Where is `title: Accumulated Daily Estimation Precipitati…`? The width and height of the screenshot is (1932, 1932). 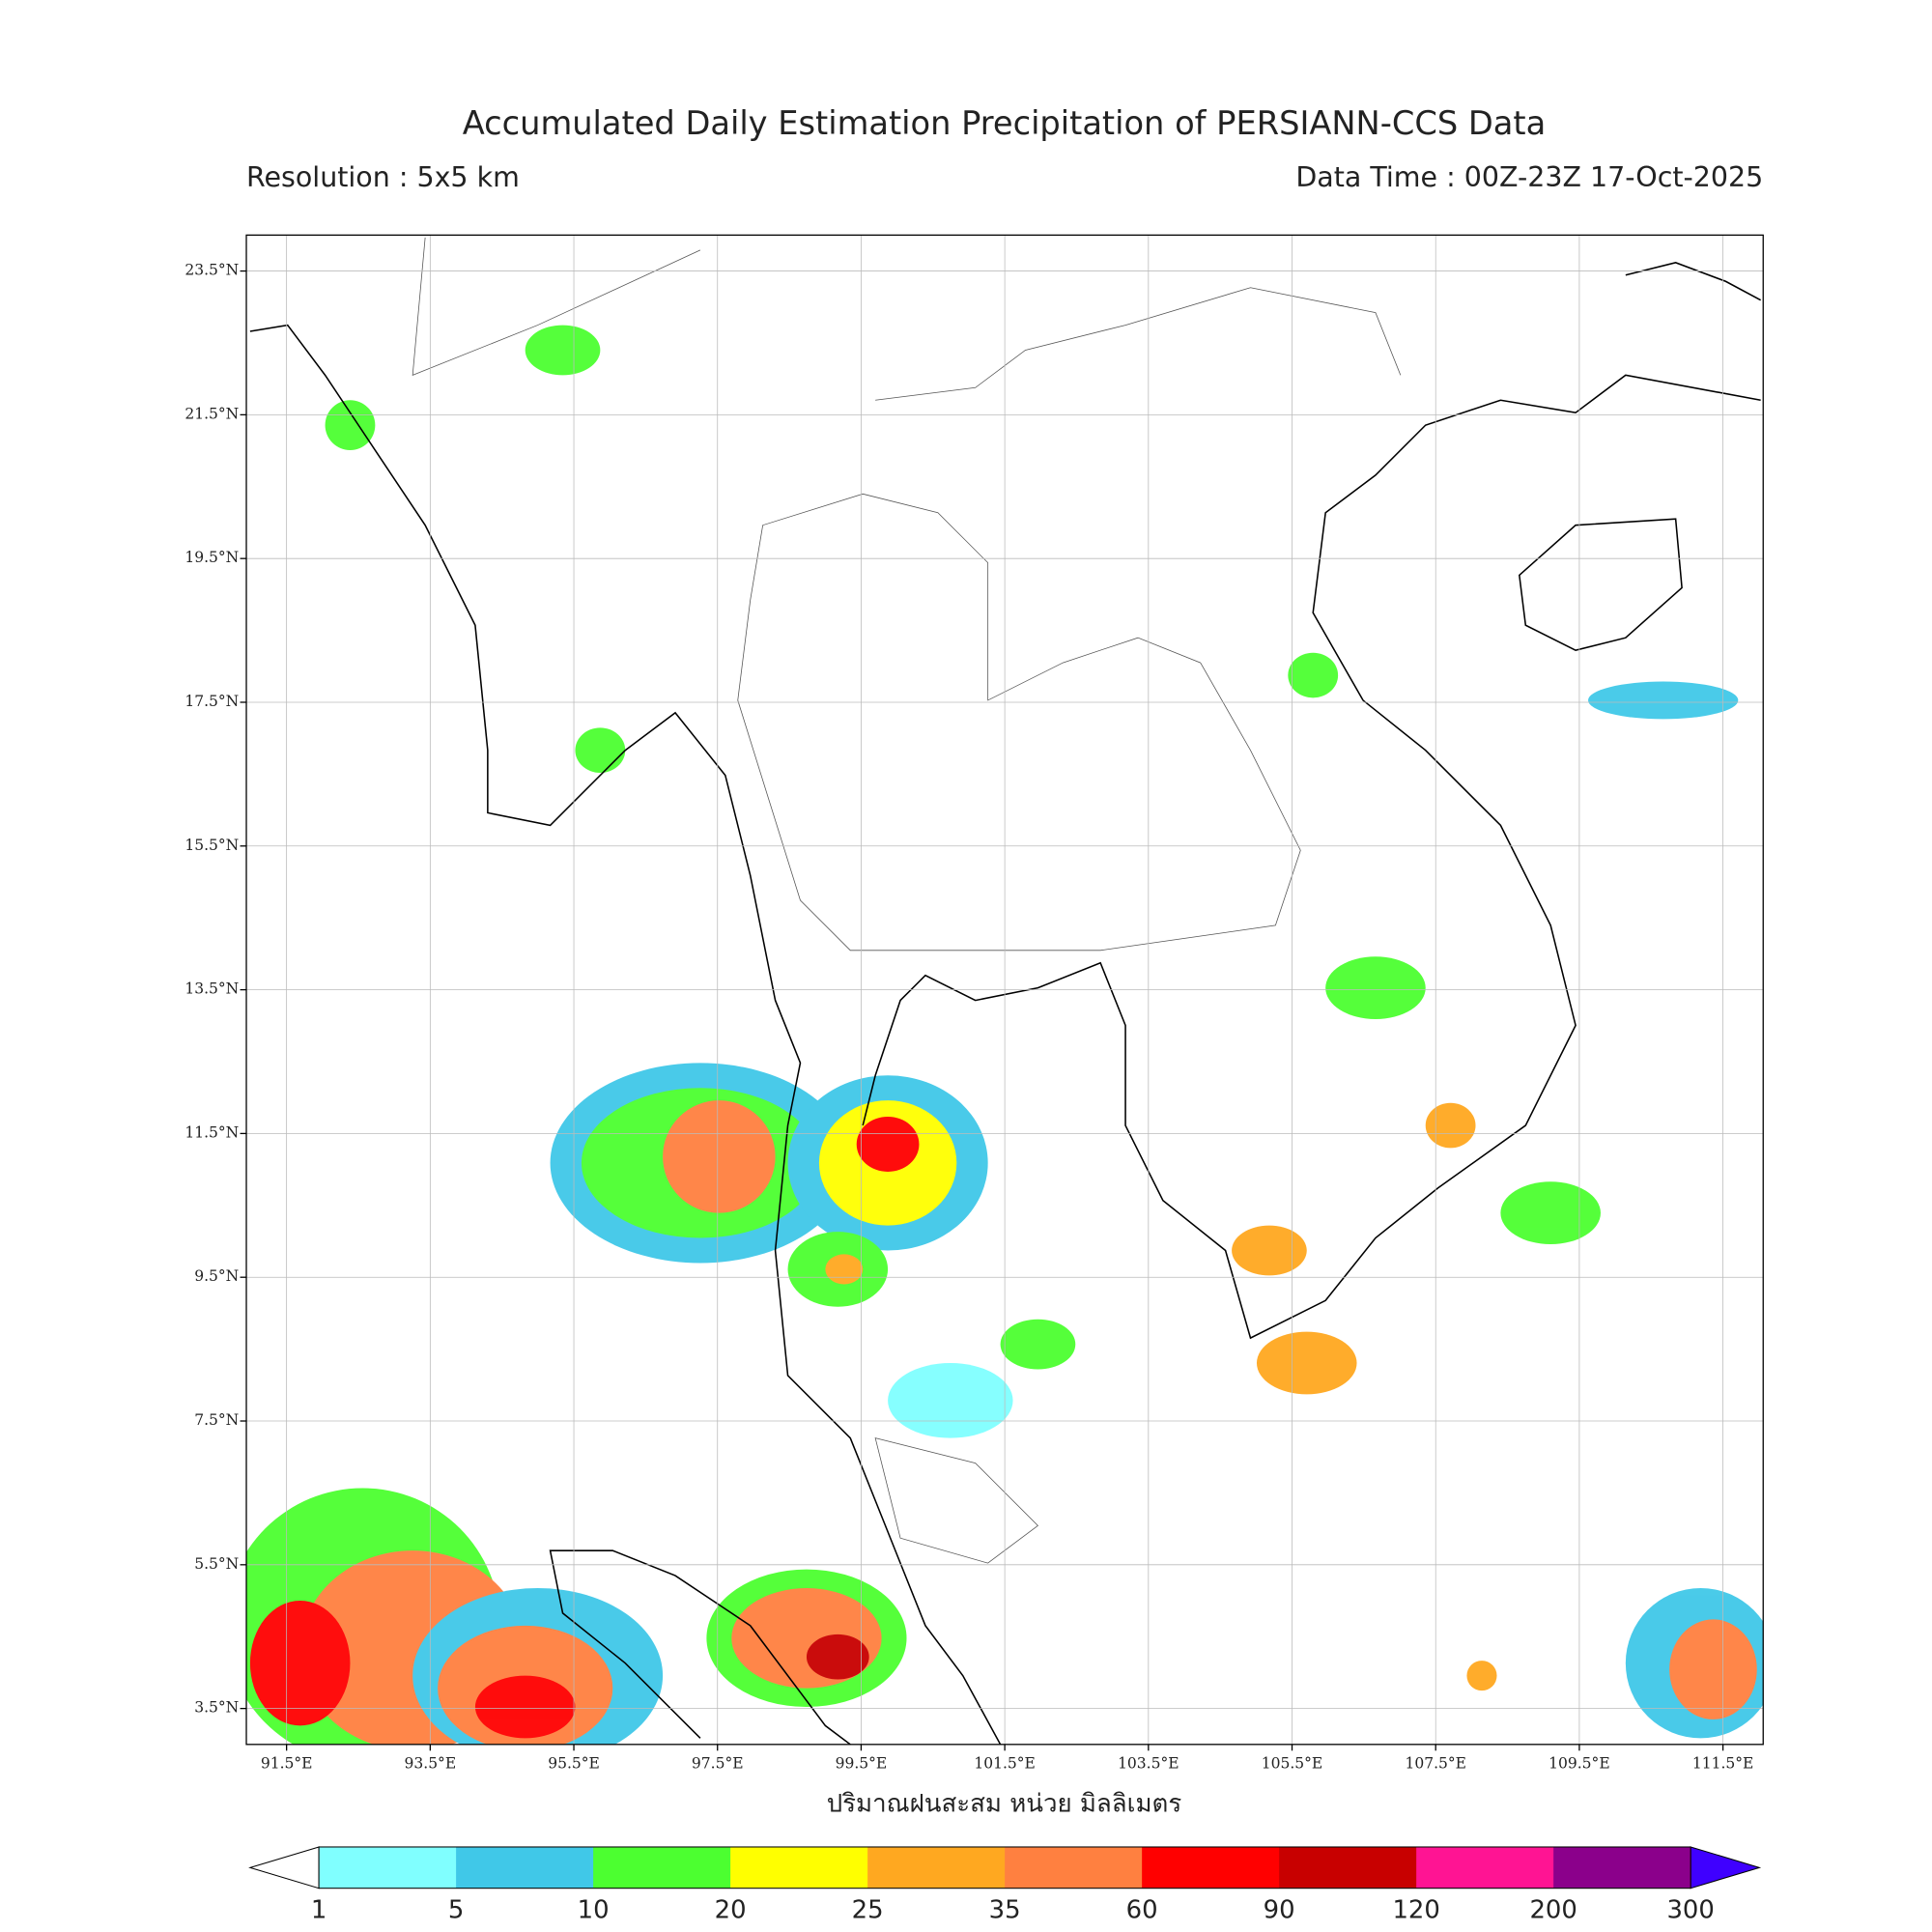
title: Accumulated Daily Estimation Precipitati… is located at coordinates (1005, 123).